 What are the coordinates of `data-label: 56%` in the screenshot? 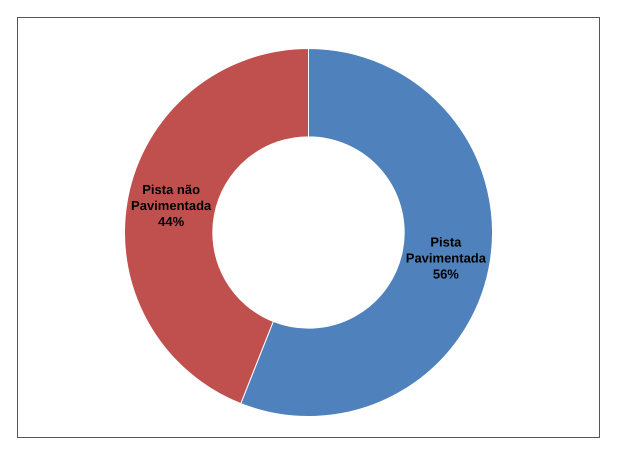 It's located at (446, 274).